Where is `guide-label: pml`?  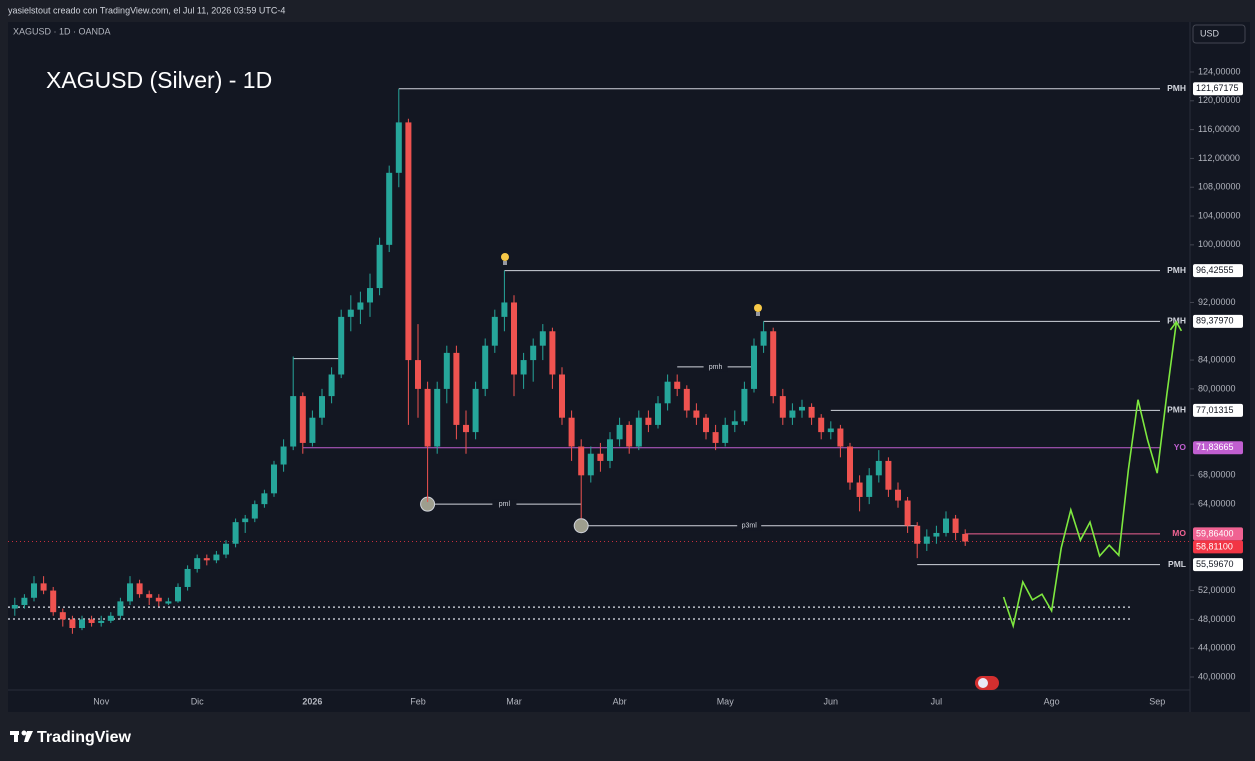 guide-label: pml is located at coordinates (505, 504).